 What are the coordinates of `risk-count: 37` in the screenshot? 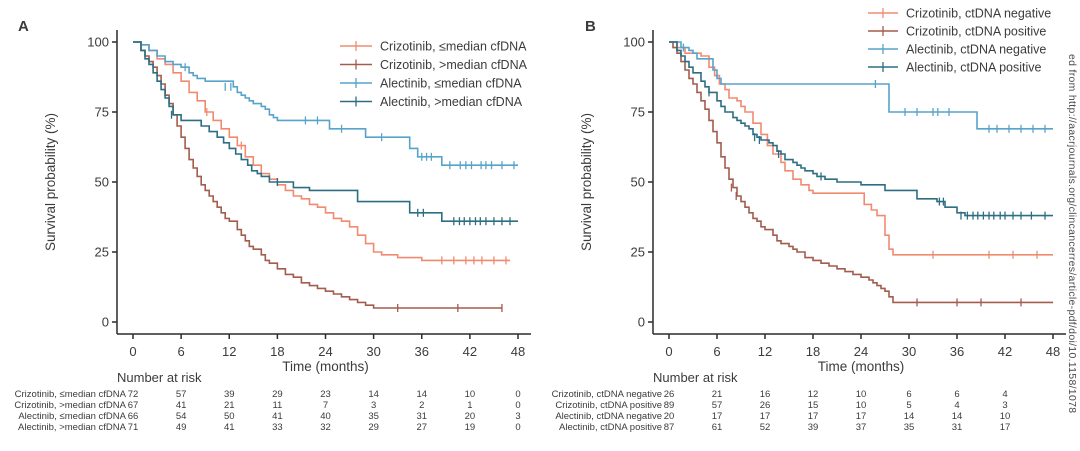 It's located at (861, 427).